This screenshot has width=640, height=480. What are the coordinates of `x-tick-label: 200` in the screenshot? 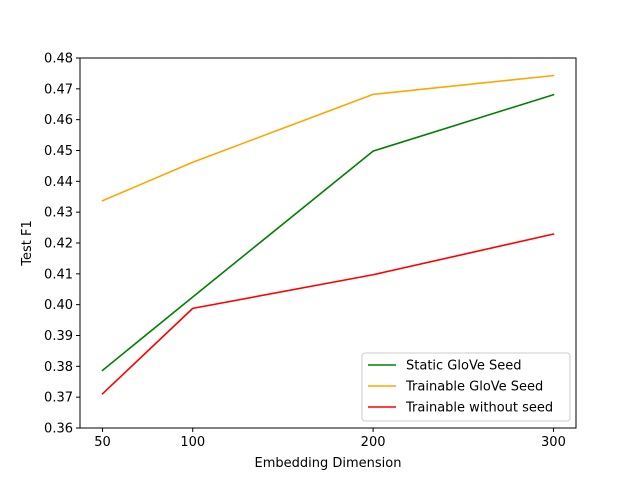 It's located at (373, 442).